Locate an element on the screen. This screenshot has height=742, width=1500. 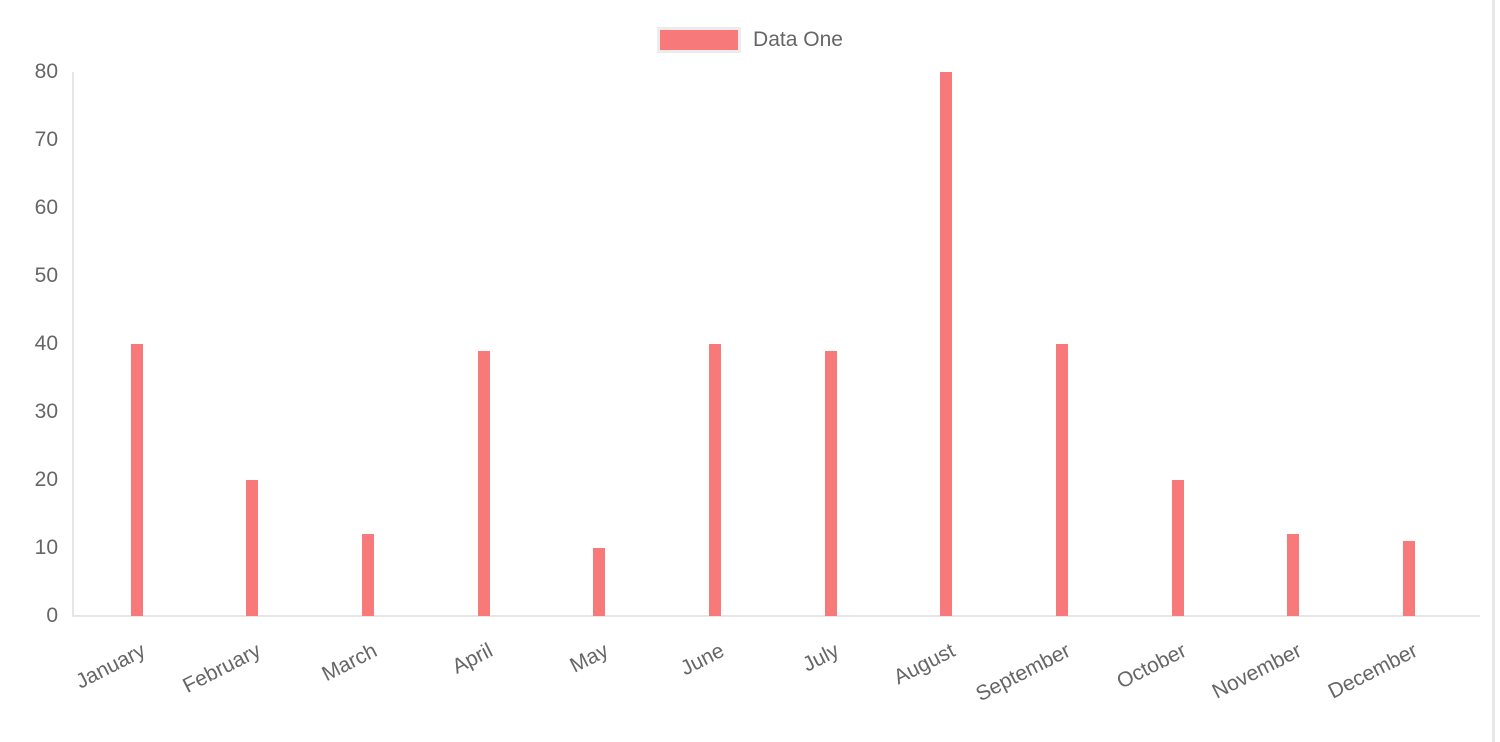
bar-november is located at coordinates (1293, 575).